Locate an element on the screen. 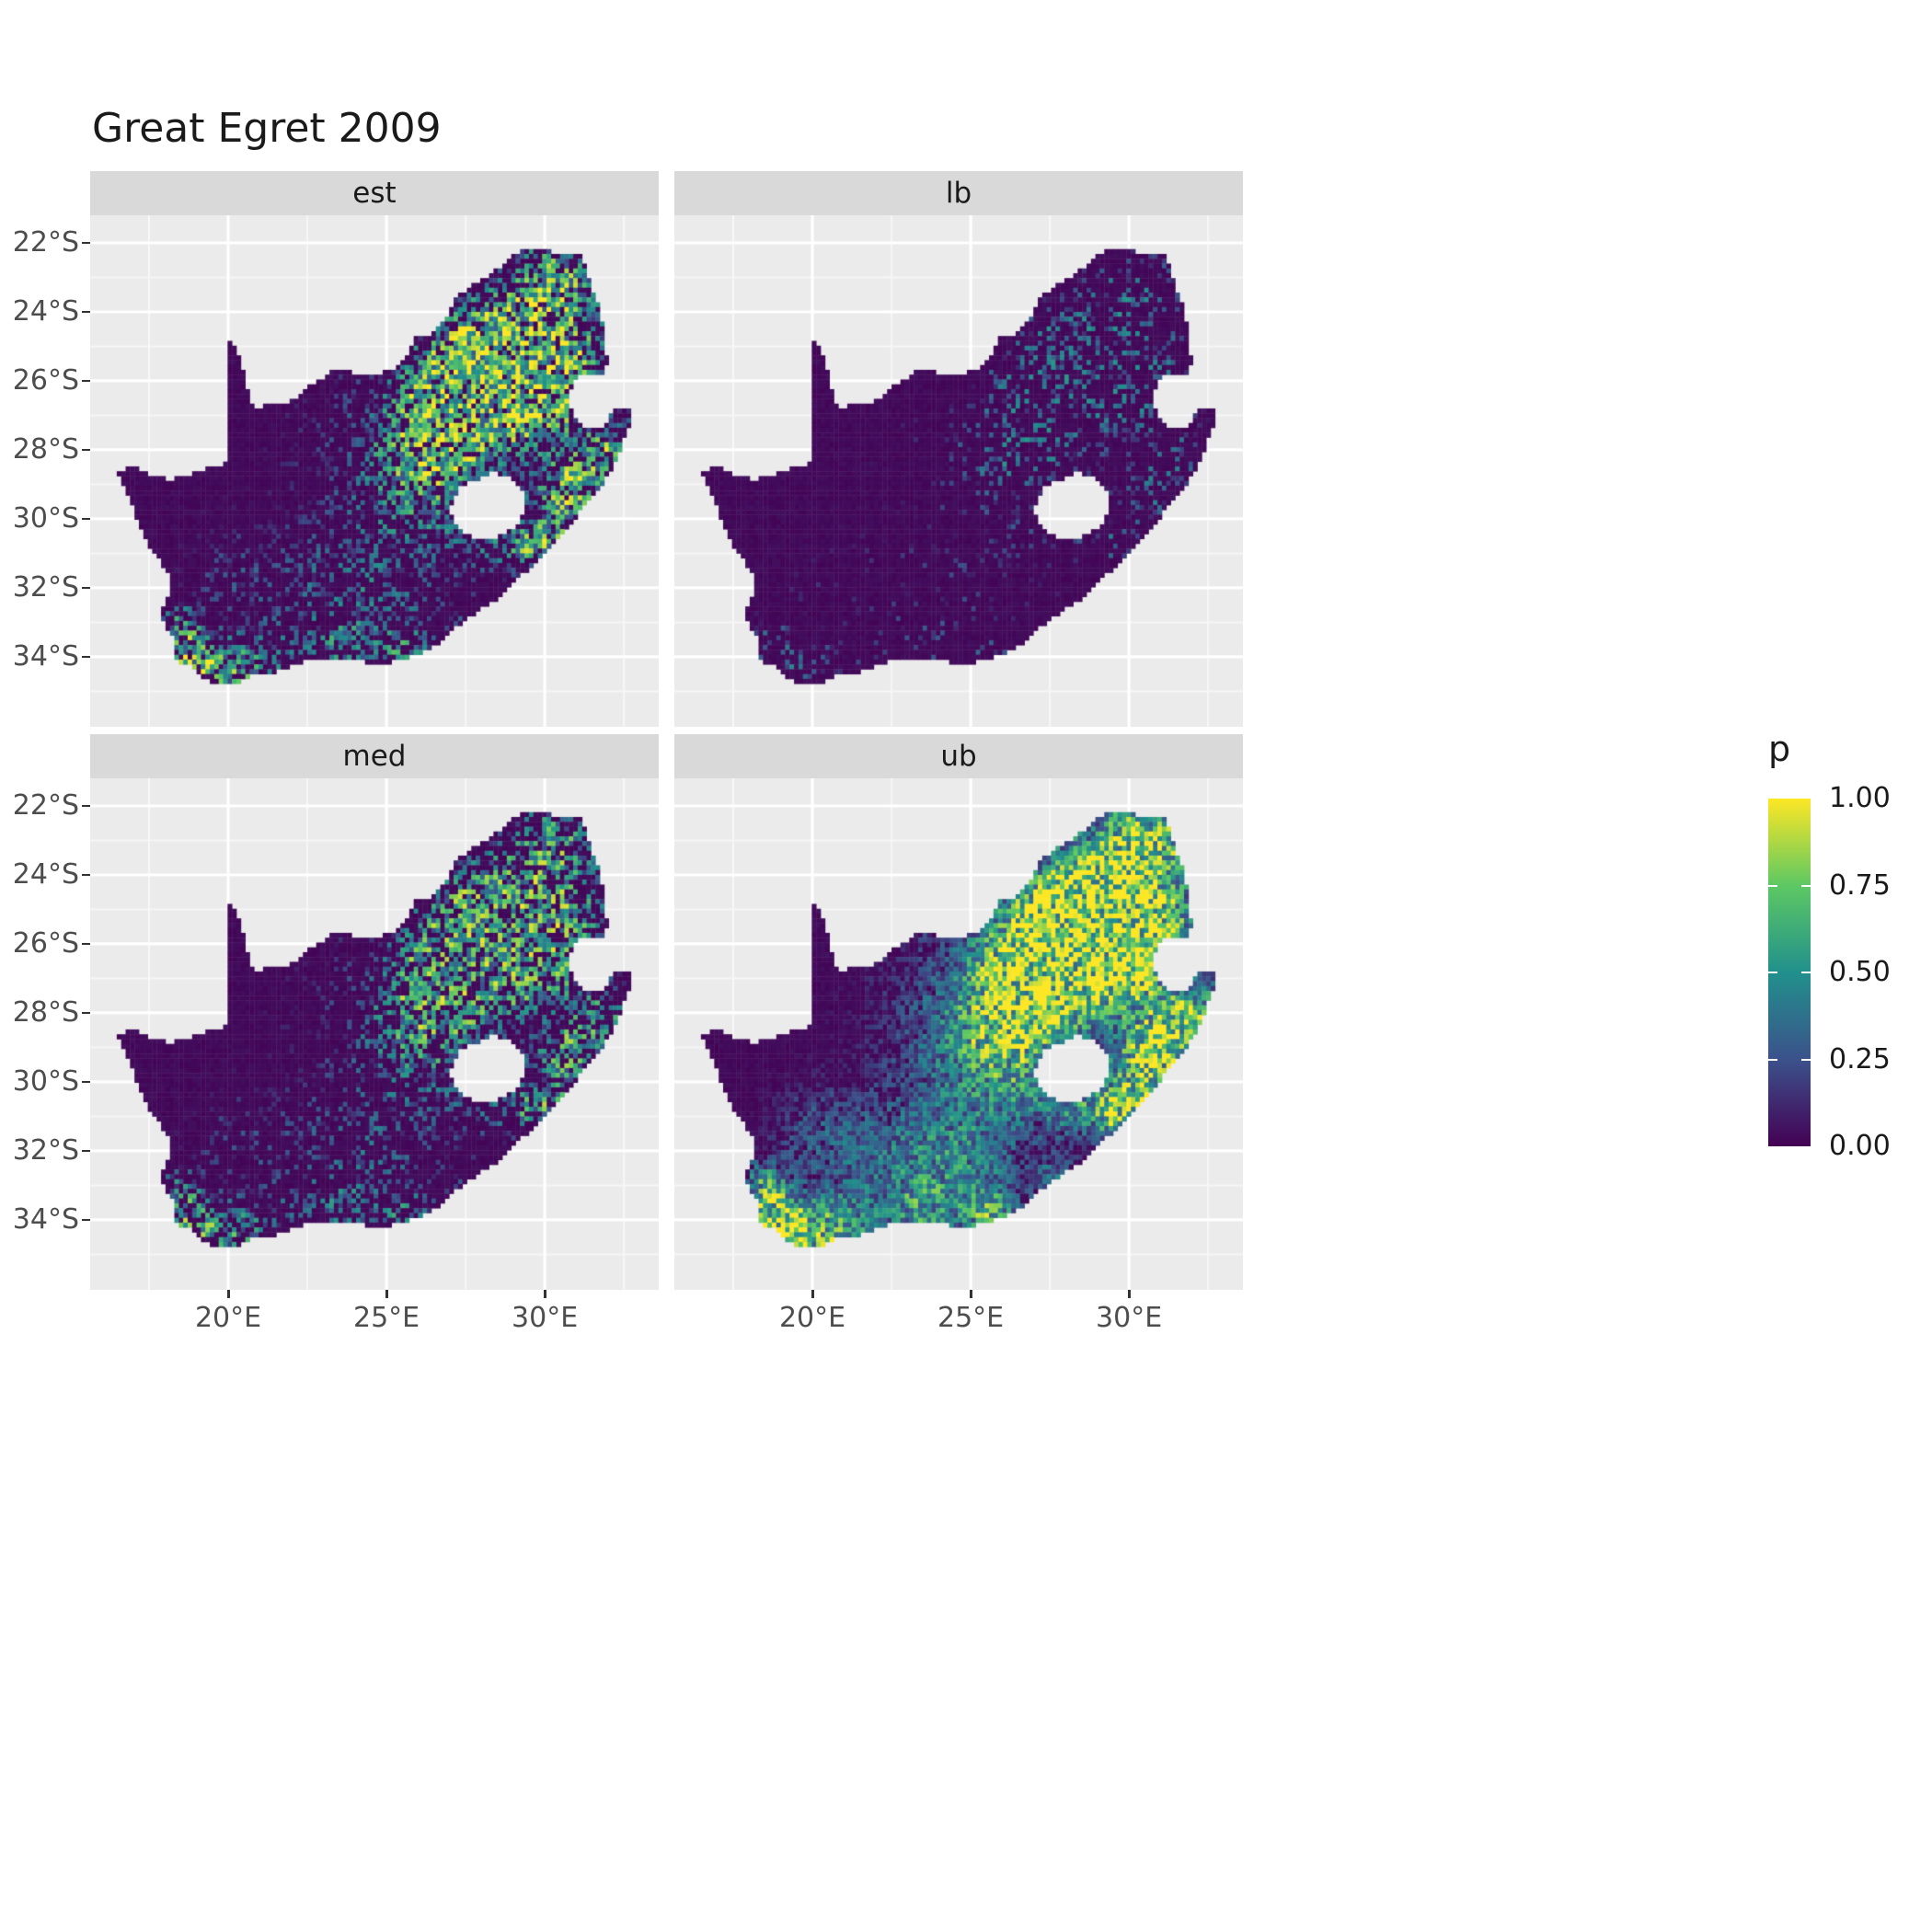 This screenshot has height=1932, width=1932. facet-strip-label: ub is located at coordinates (958, 756).